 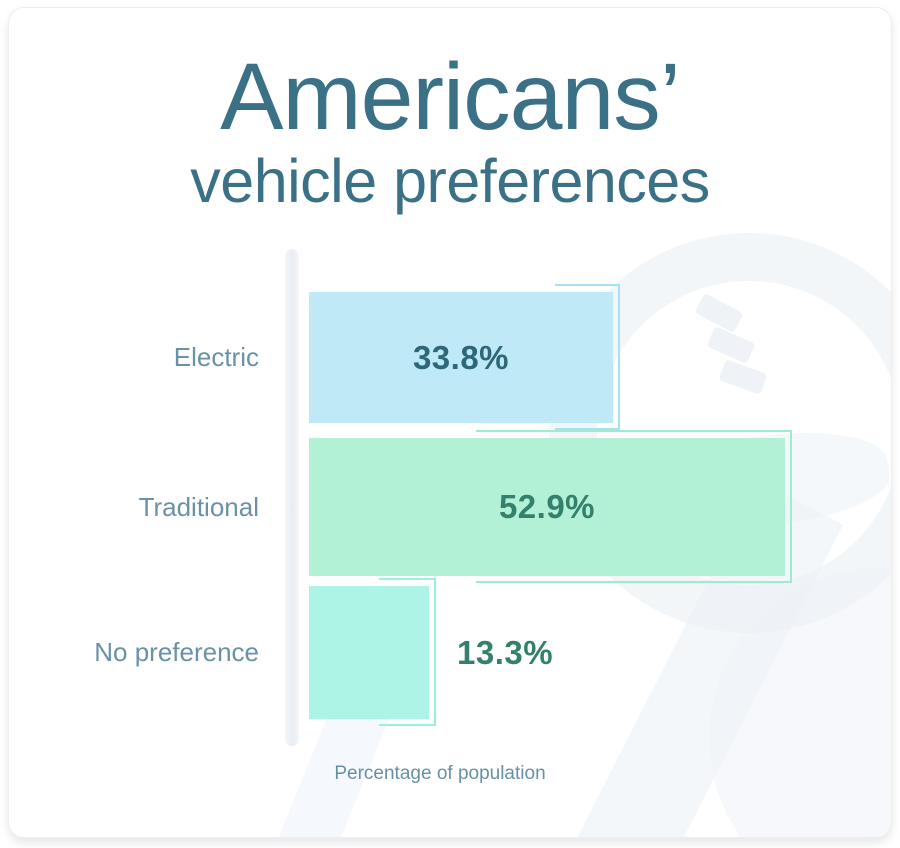 What do you see at coordinates (461, 357) in the screenshot?
I see `bar-value-electric: 33.8%` at bounding box center [461, 357].